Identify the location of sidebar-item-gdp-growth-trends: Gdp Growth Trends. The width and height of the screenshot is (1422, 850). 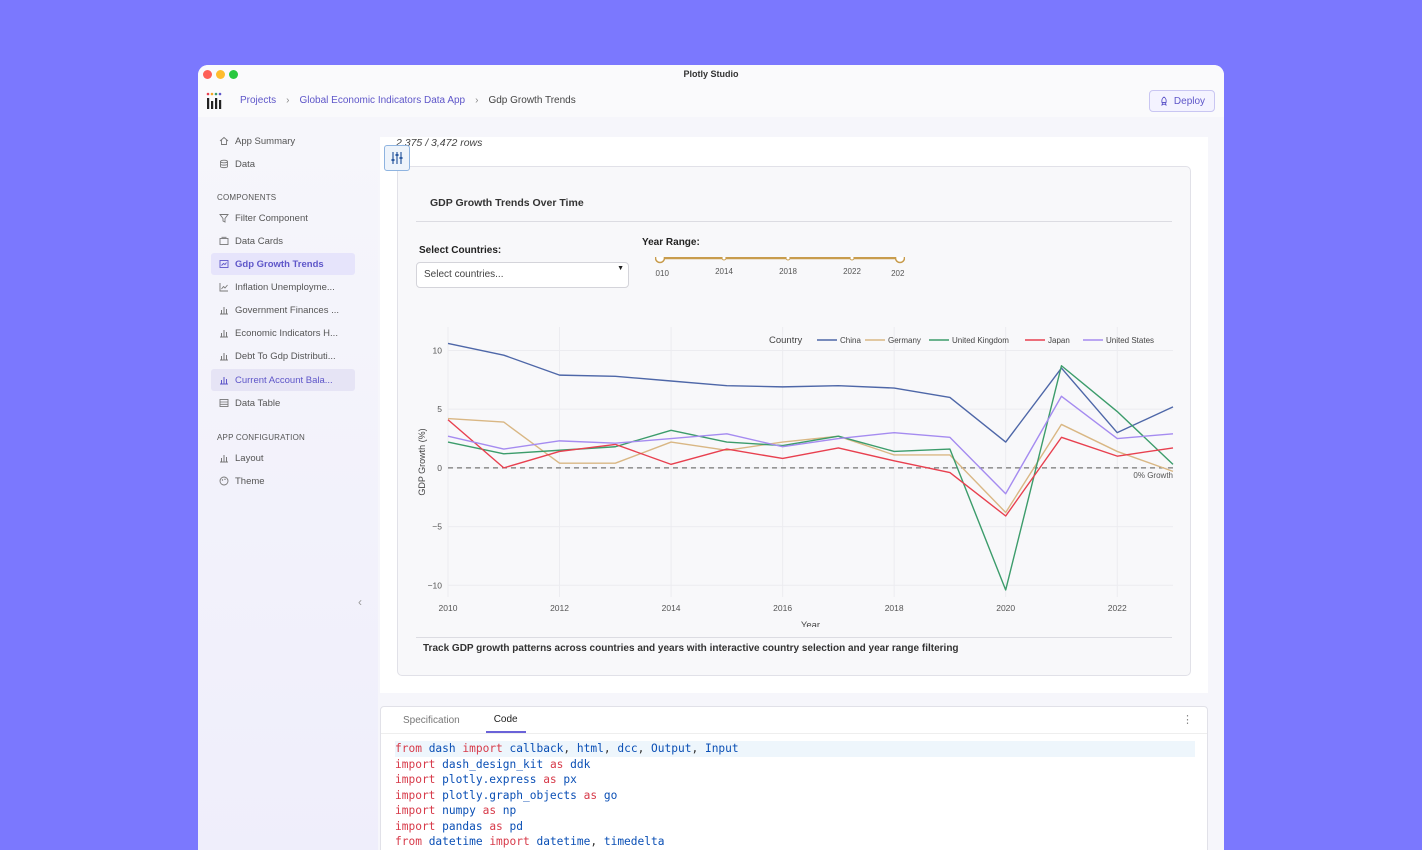
(283, 264).